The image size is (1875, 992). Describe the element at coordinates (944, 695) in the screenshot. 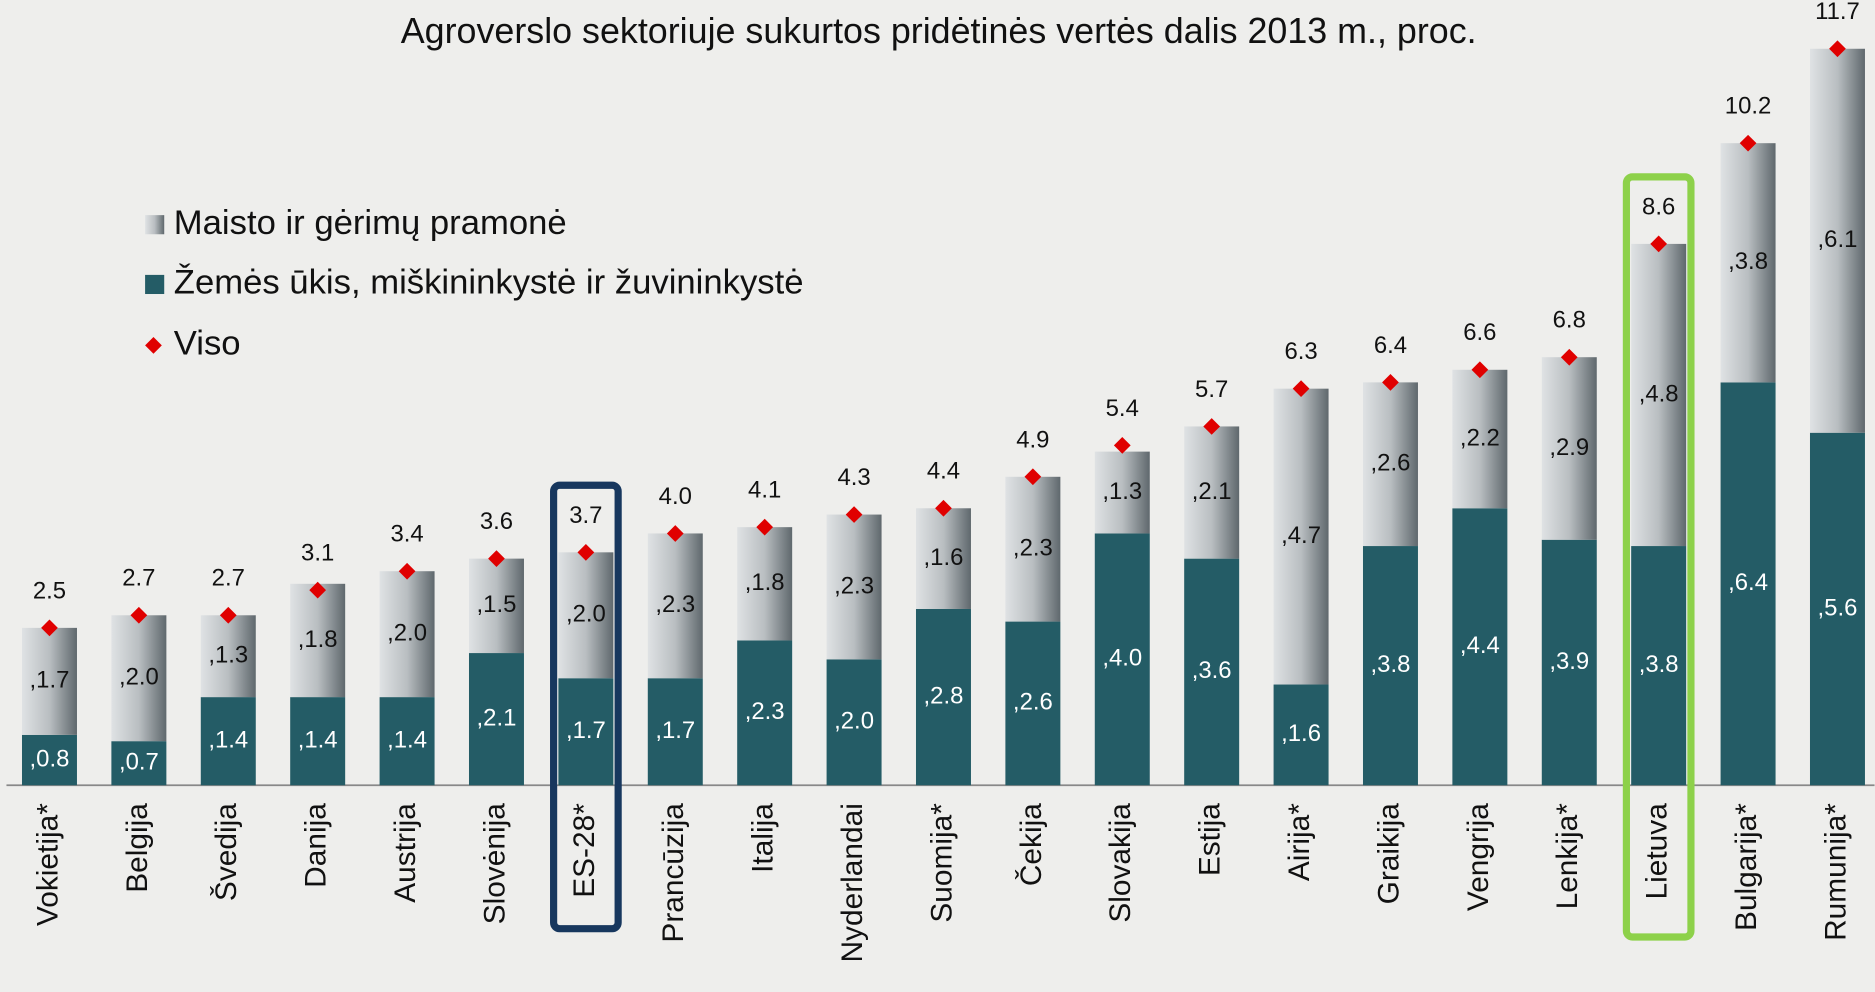

I see `value-label: ,2.8` at that location.